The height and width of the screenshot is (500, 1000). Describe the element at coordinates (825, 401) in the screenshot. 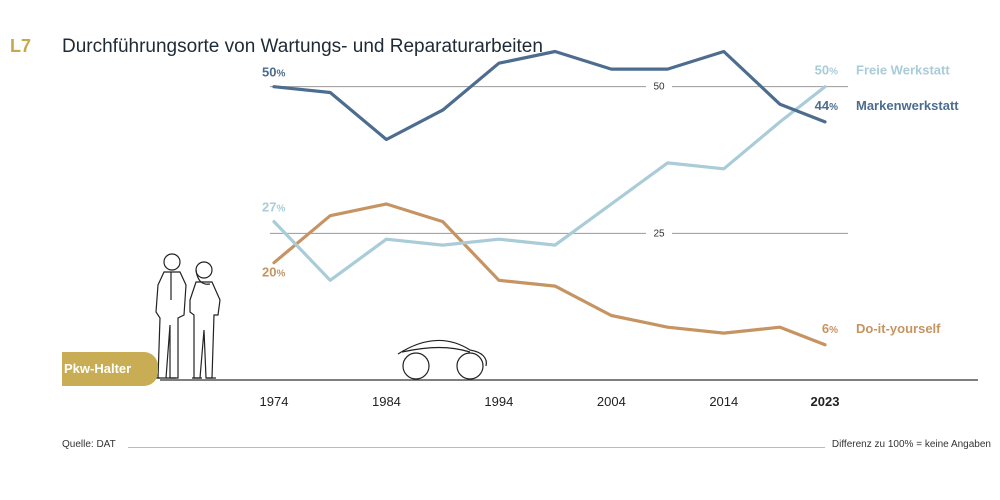

I see `x-tick-label-2023: 2023` at that location.